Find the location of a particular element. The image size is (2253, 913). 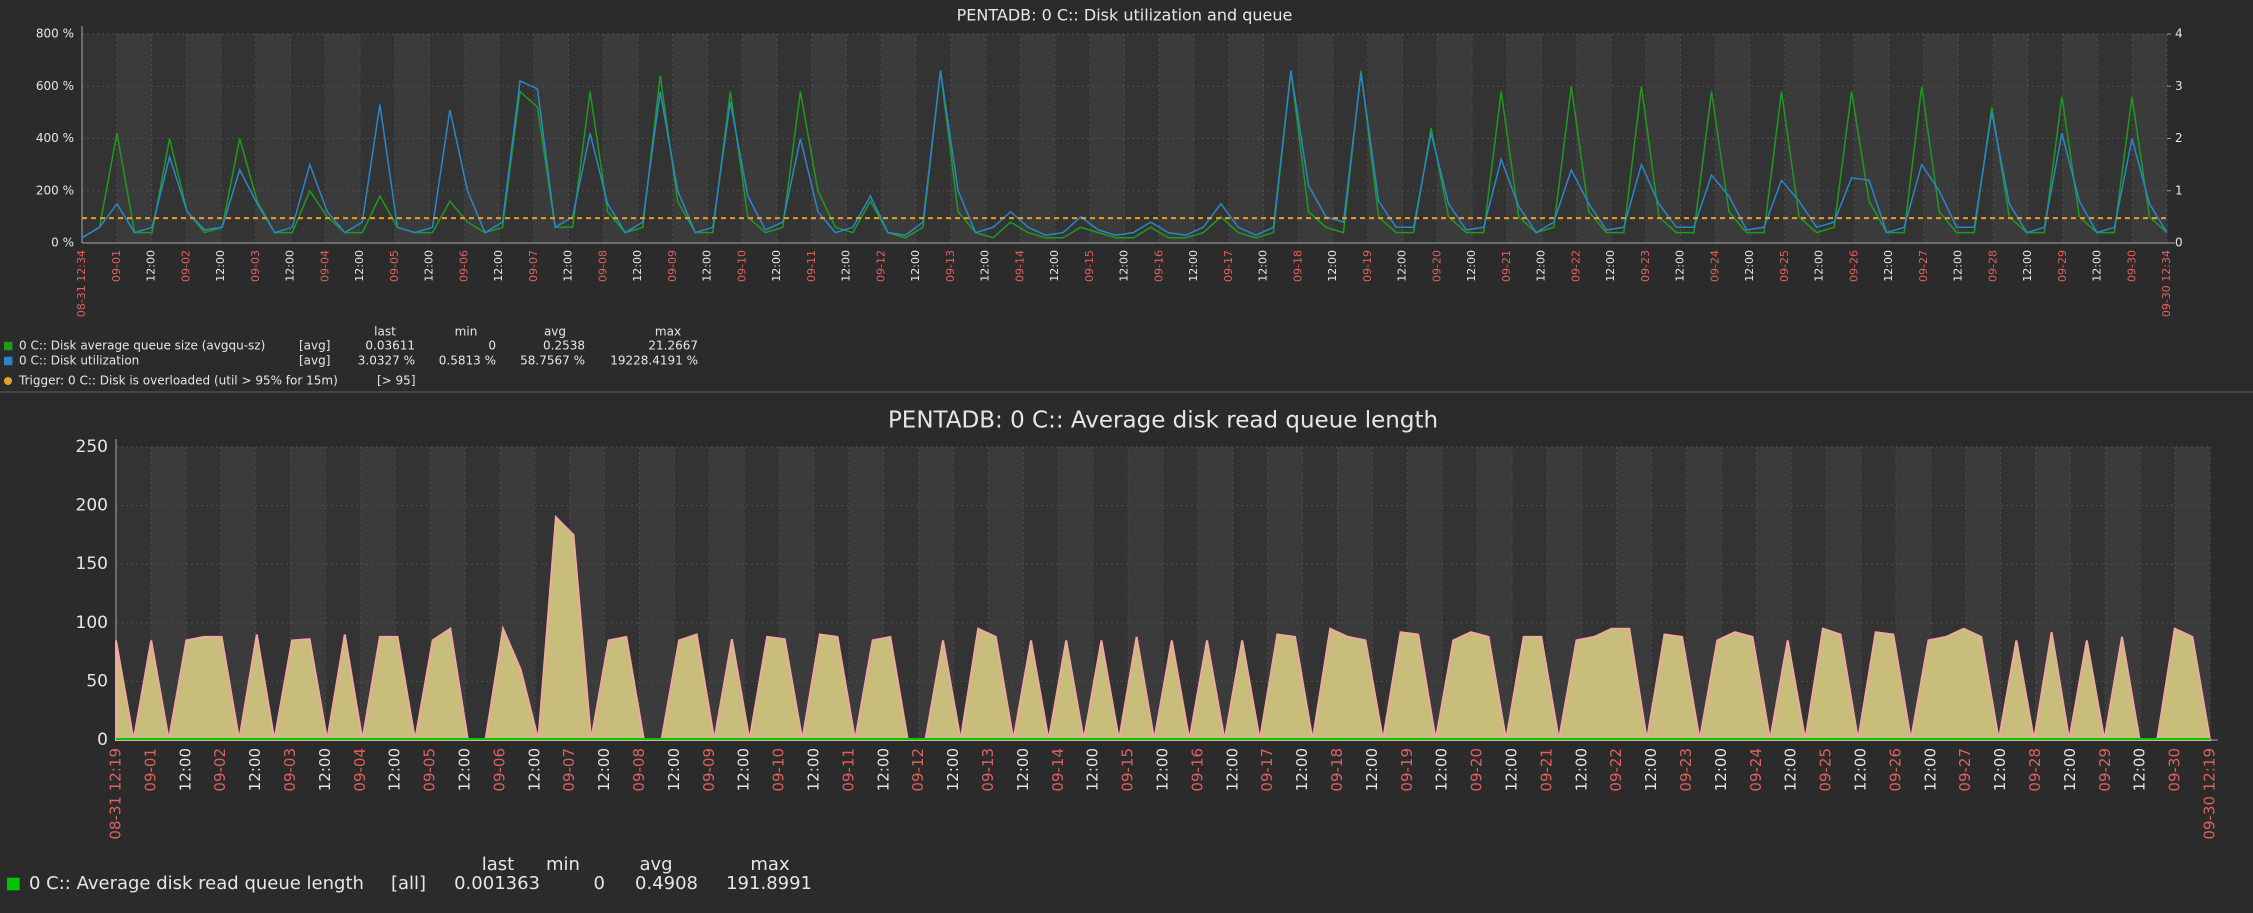

y-tick-label: 0 % is located at coordinates (62, 243).